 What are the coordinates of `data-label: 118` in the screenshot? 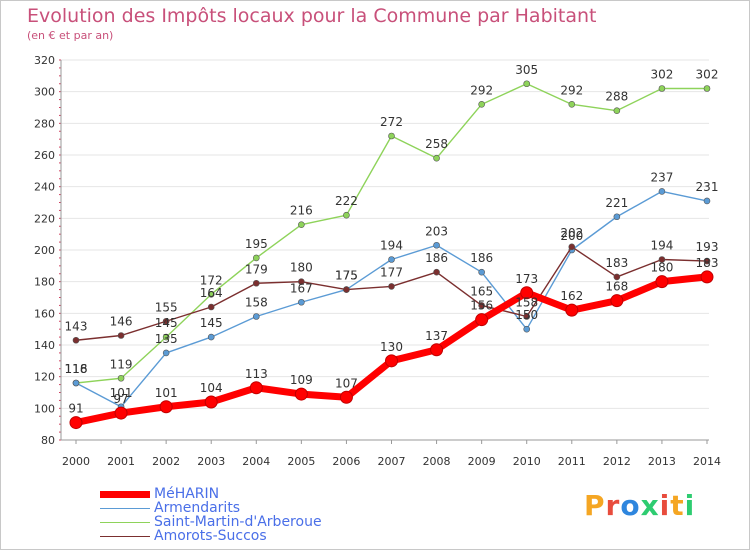 It's located at (76, 369).